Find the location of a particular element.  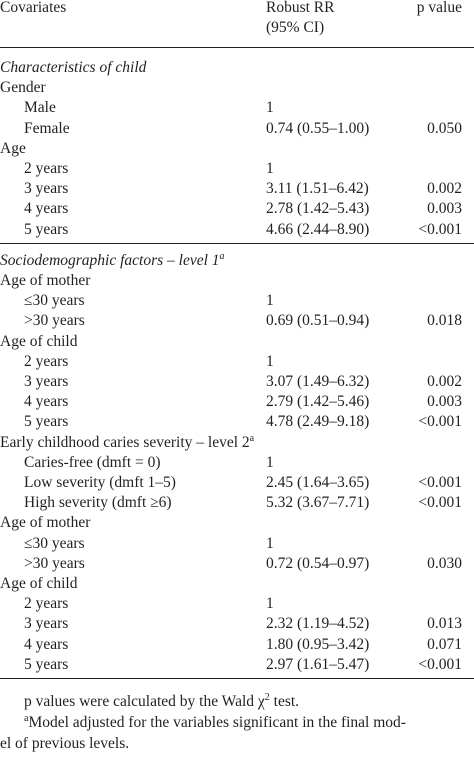

p-value: 0.050 is located at coordinates (444, 128).